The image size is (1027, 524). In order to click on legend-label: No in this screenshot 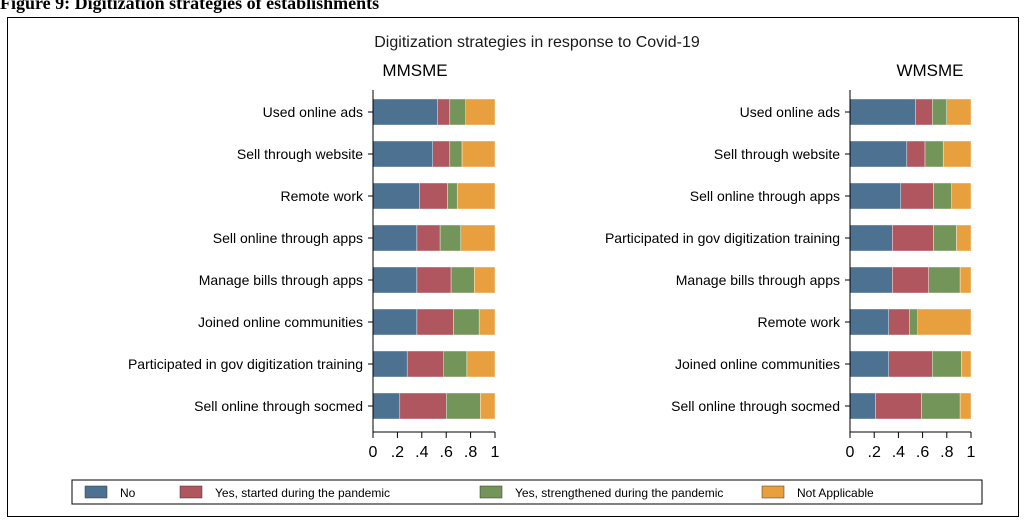, I will do `click(128, 493)`.